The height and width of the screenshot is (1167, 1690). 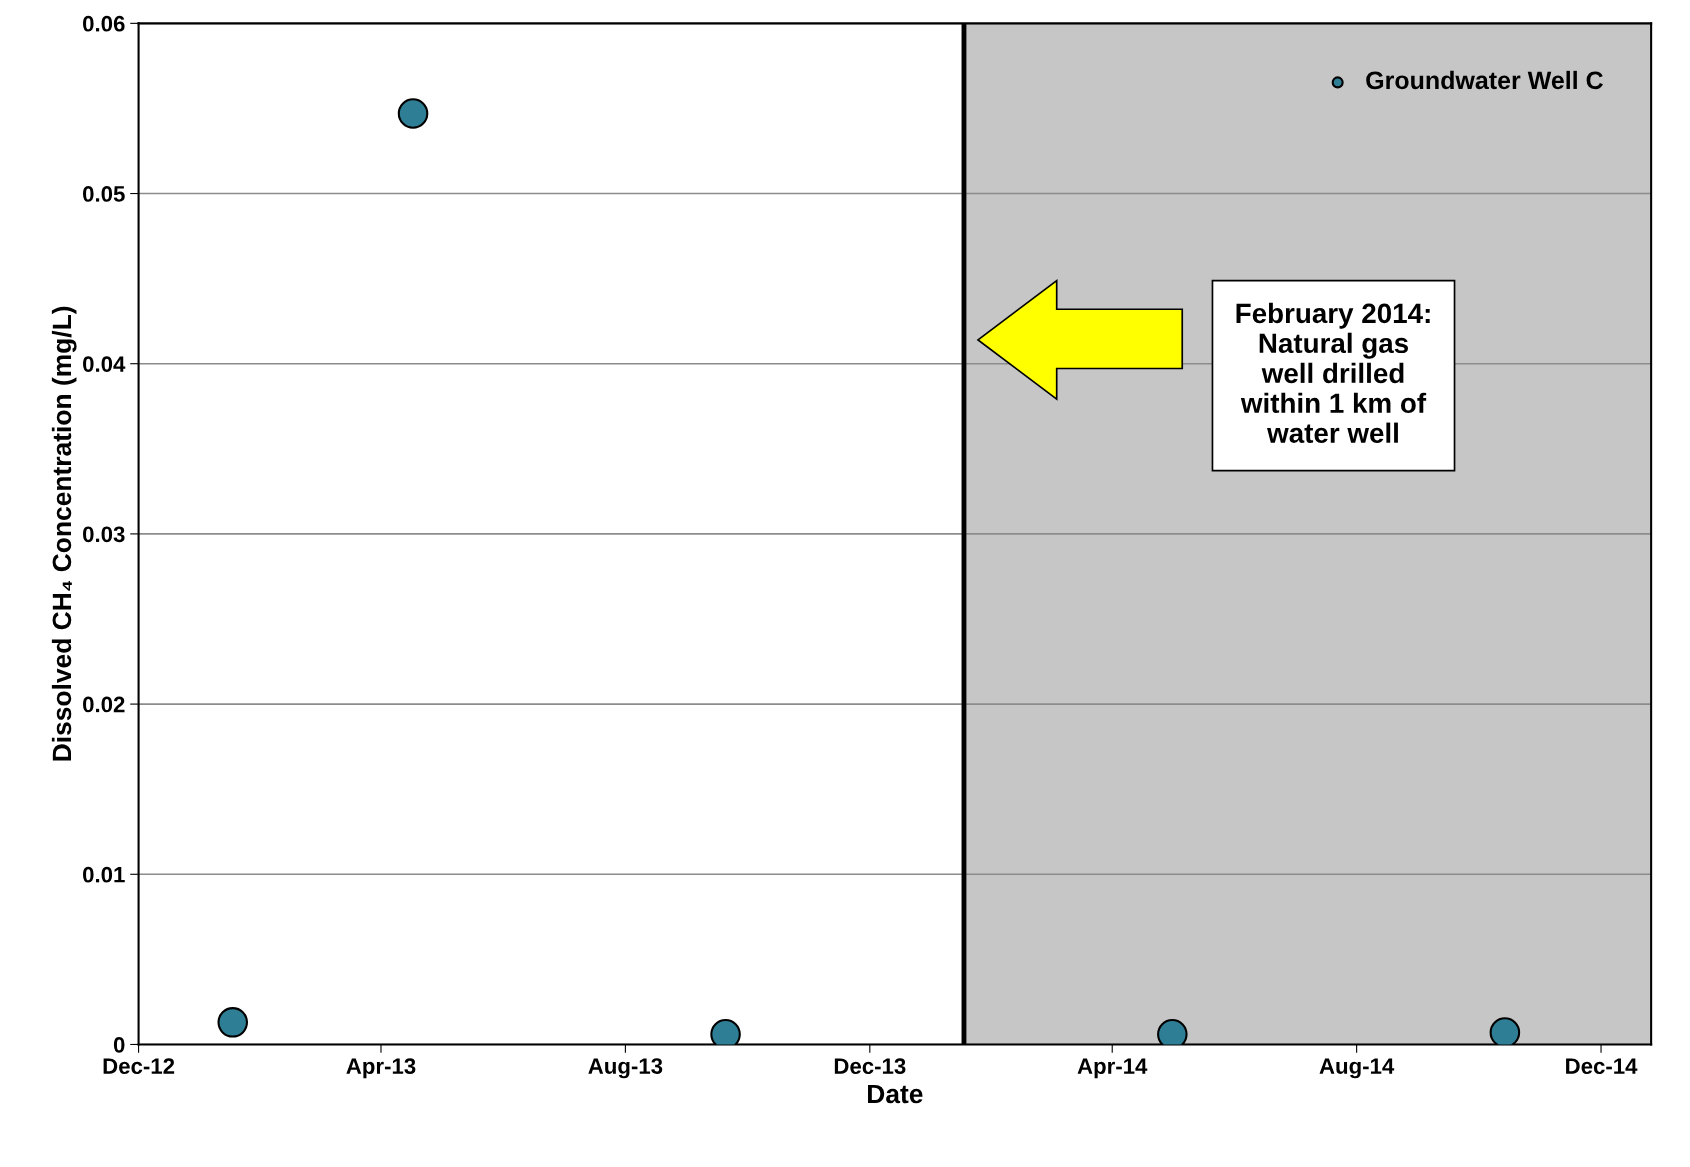 What do you see at coordinates (64, 533) in the screenshot?
I see `y-axis-title: Dissolved CH₄ Concentration (mg/L)` at bounding box center [64, 533].